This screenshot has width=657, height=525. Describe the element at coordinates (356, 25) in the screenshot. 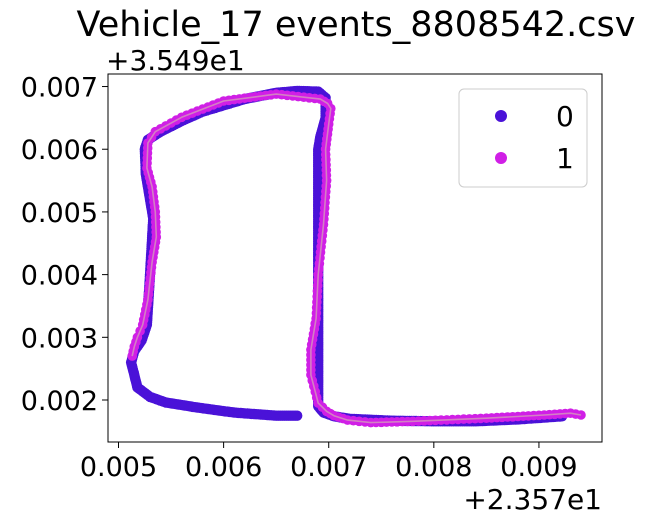

I see `chart-title: Vehicle_17 events_8808542.csv` at that location.